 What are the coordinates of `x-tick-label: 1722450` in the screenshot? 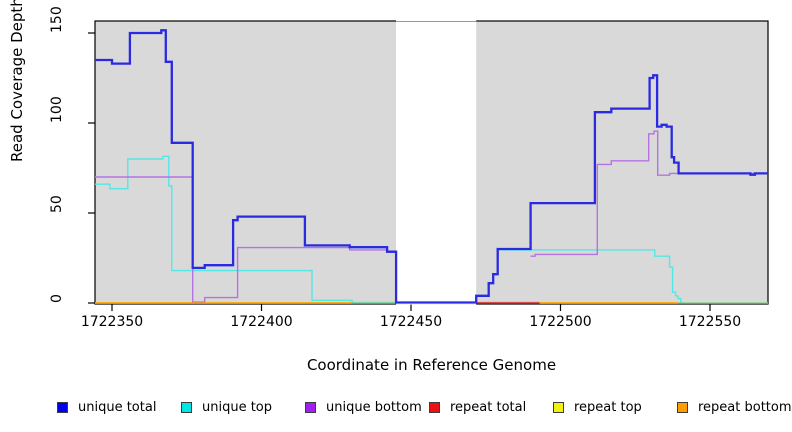 It's located at (411, 322).